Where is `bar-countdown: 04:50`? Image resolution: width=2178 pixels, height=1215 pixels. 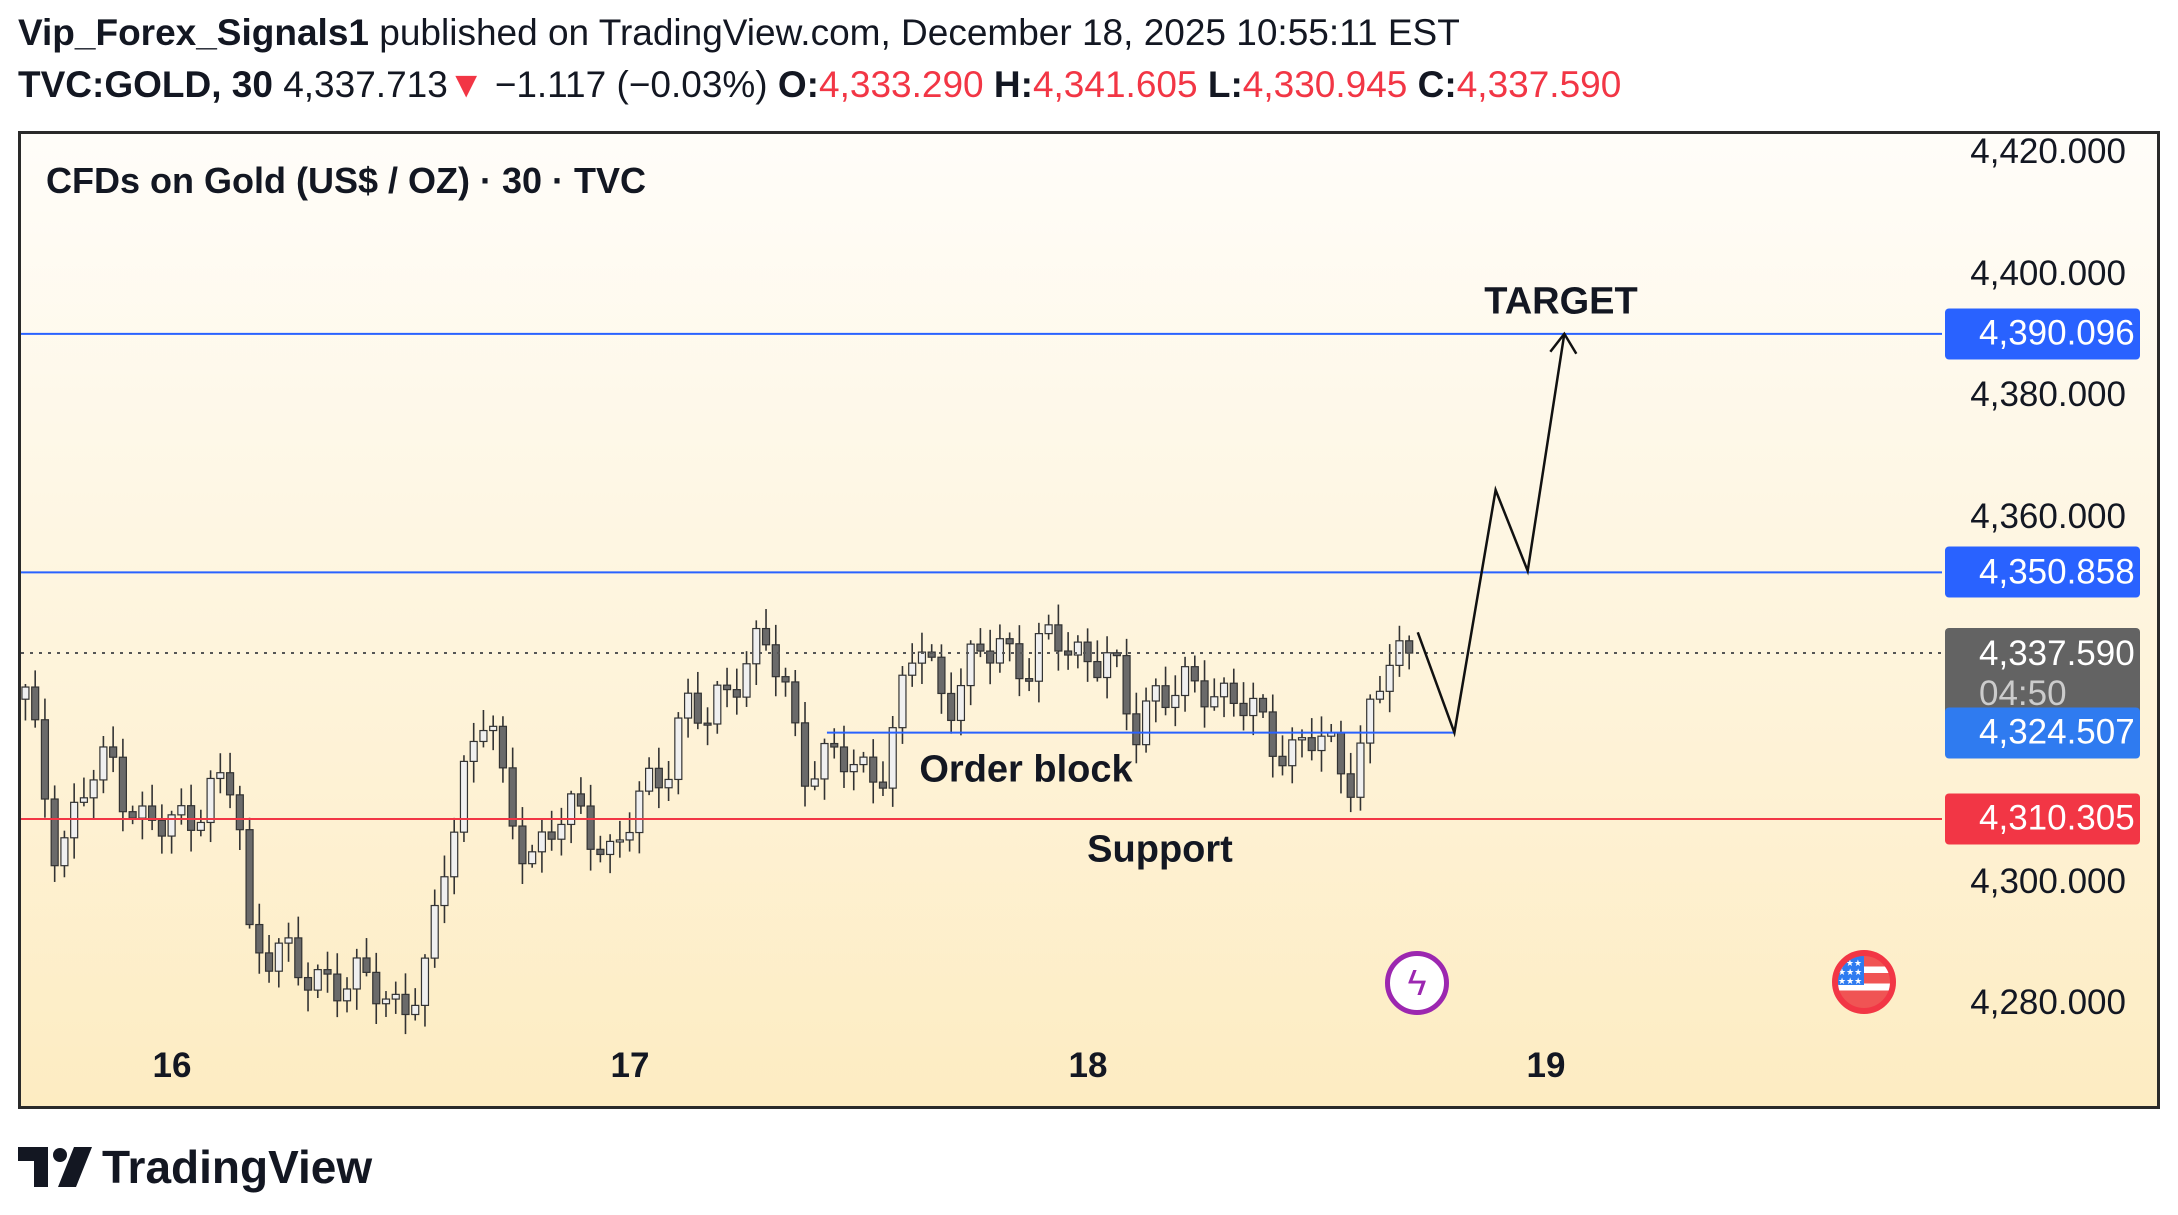 bar-countdown: 04:50 is located at coordinates (2023, 693).